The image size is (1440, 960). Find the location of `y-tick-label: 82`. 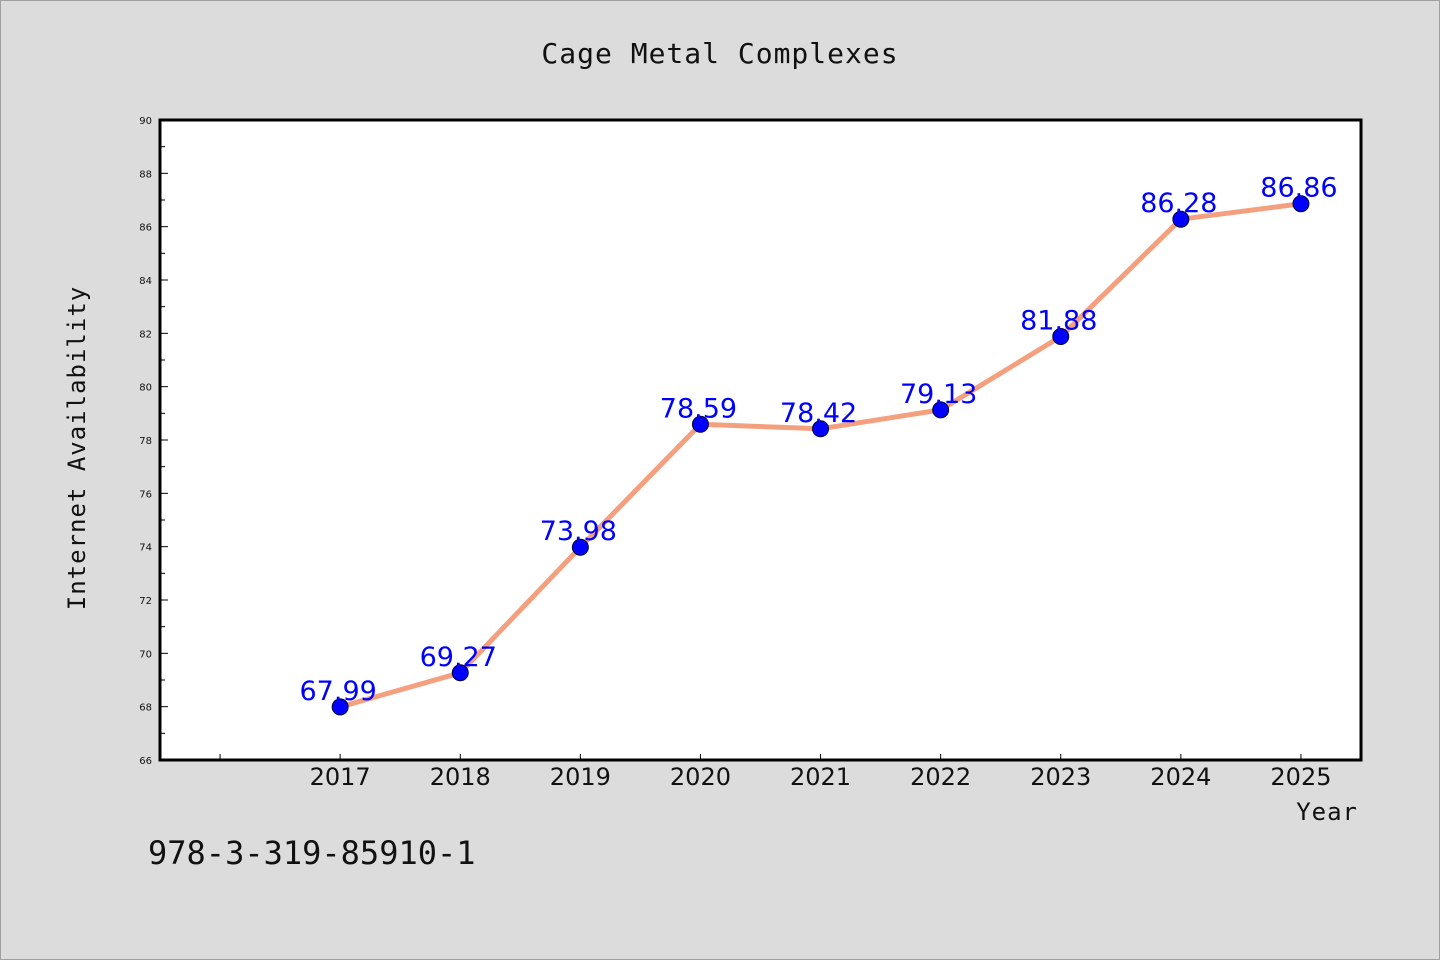

y-tick-label: 82 is located at coordinates (145, 334).